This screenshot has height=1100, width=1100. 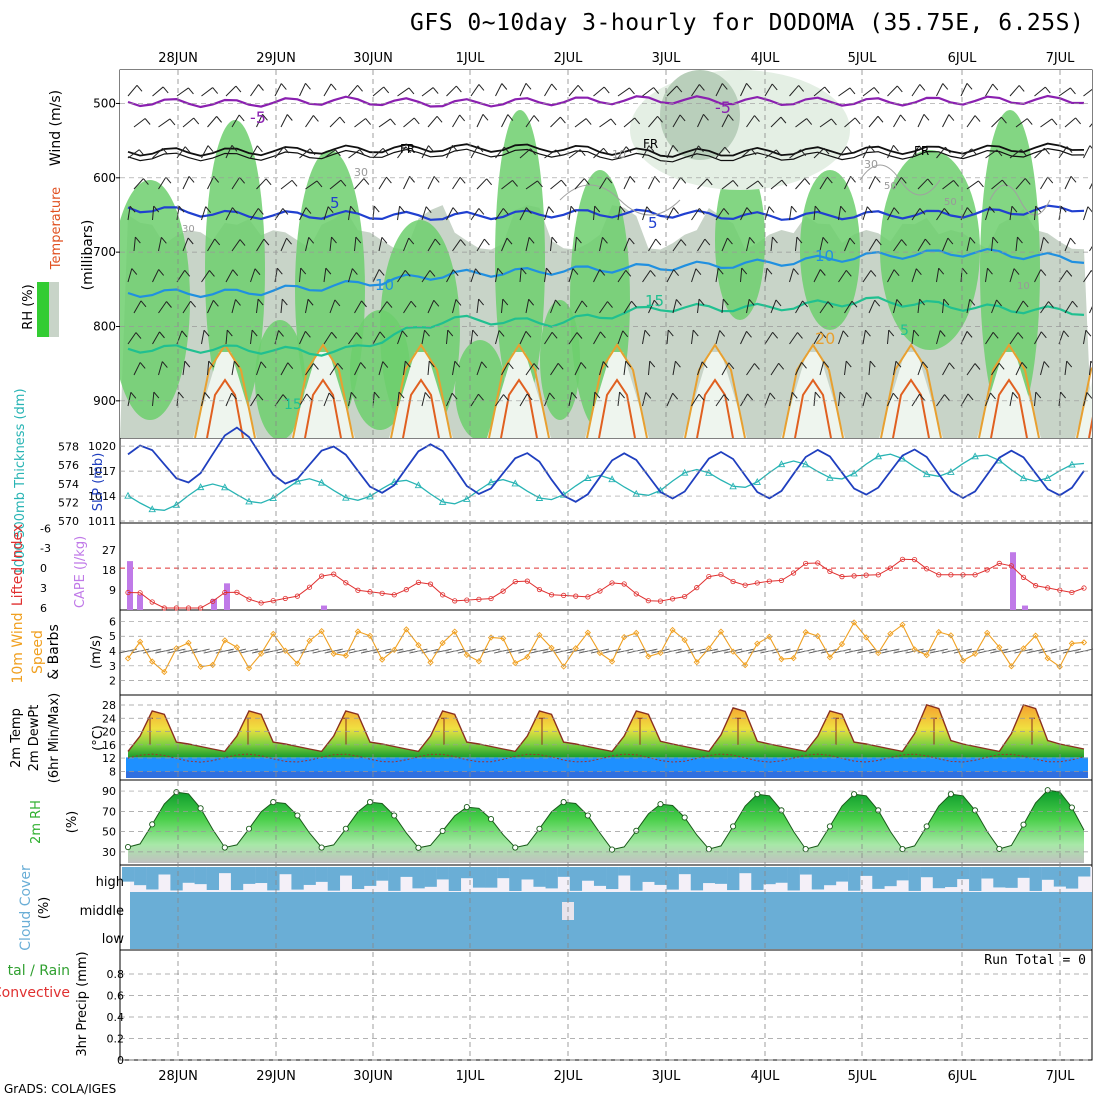 I want to click on wind-label-c: & Barbs, so click(x=54, y=652).